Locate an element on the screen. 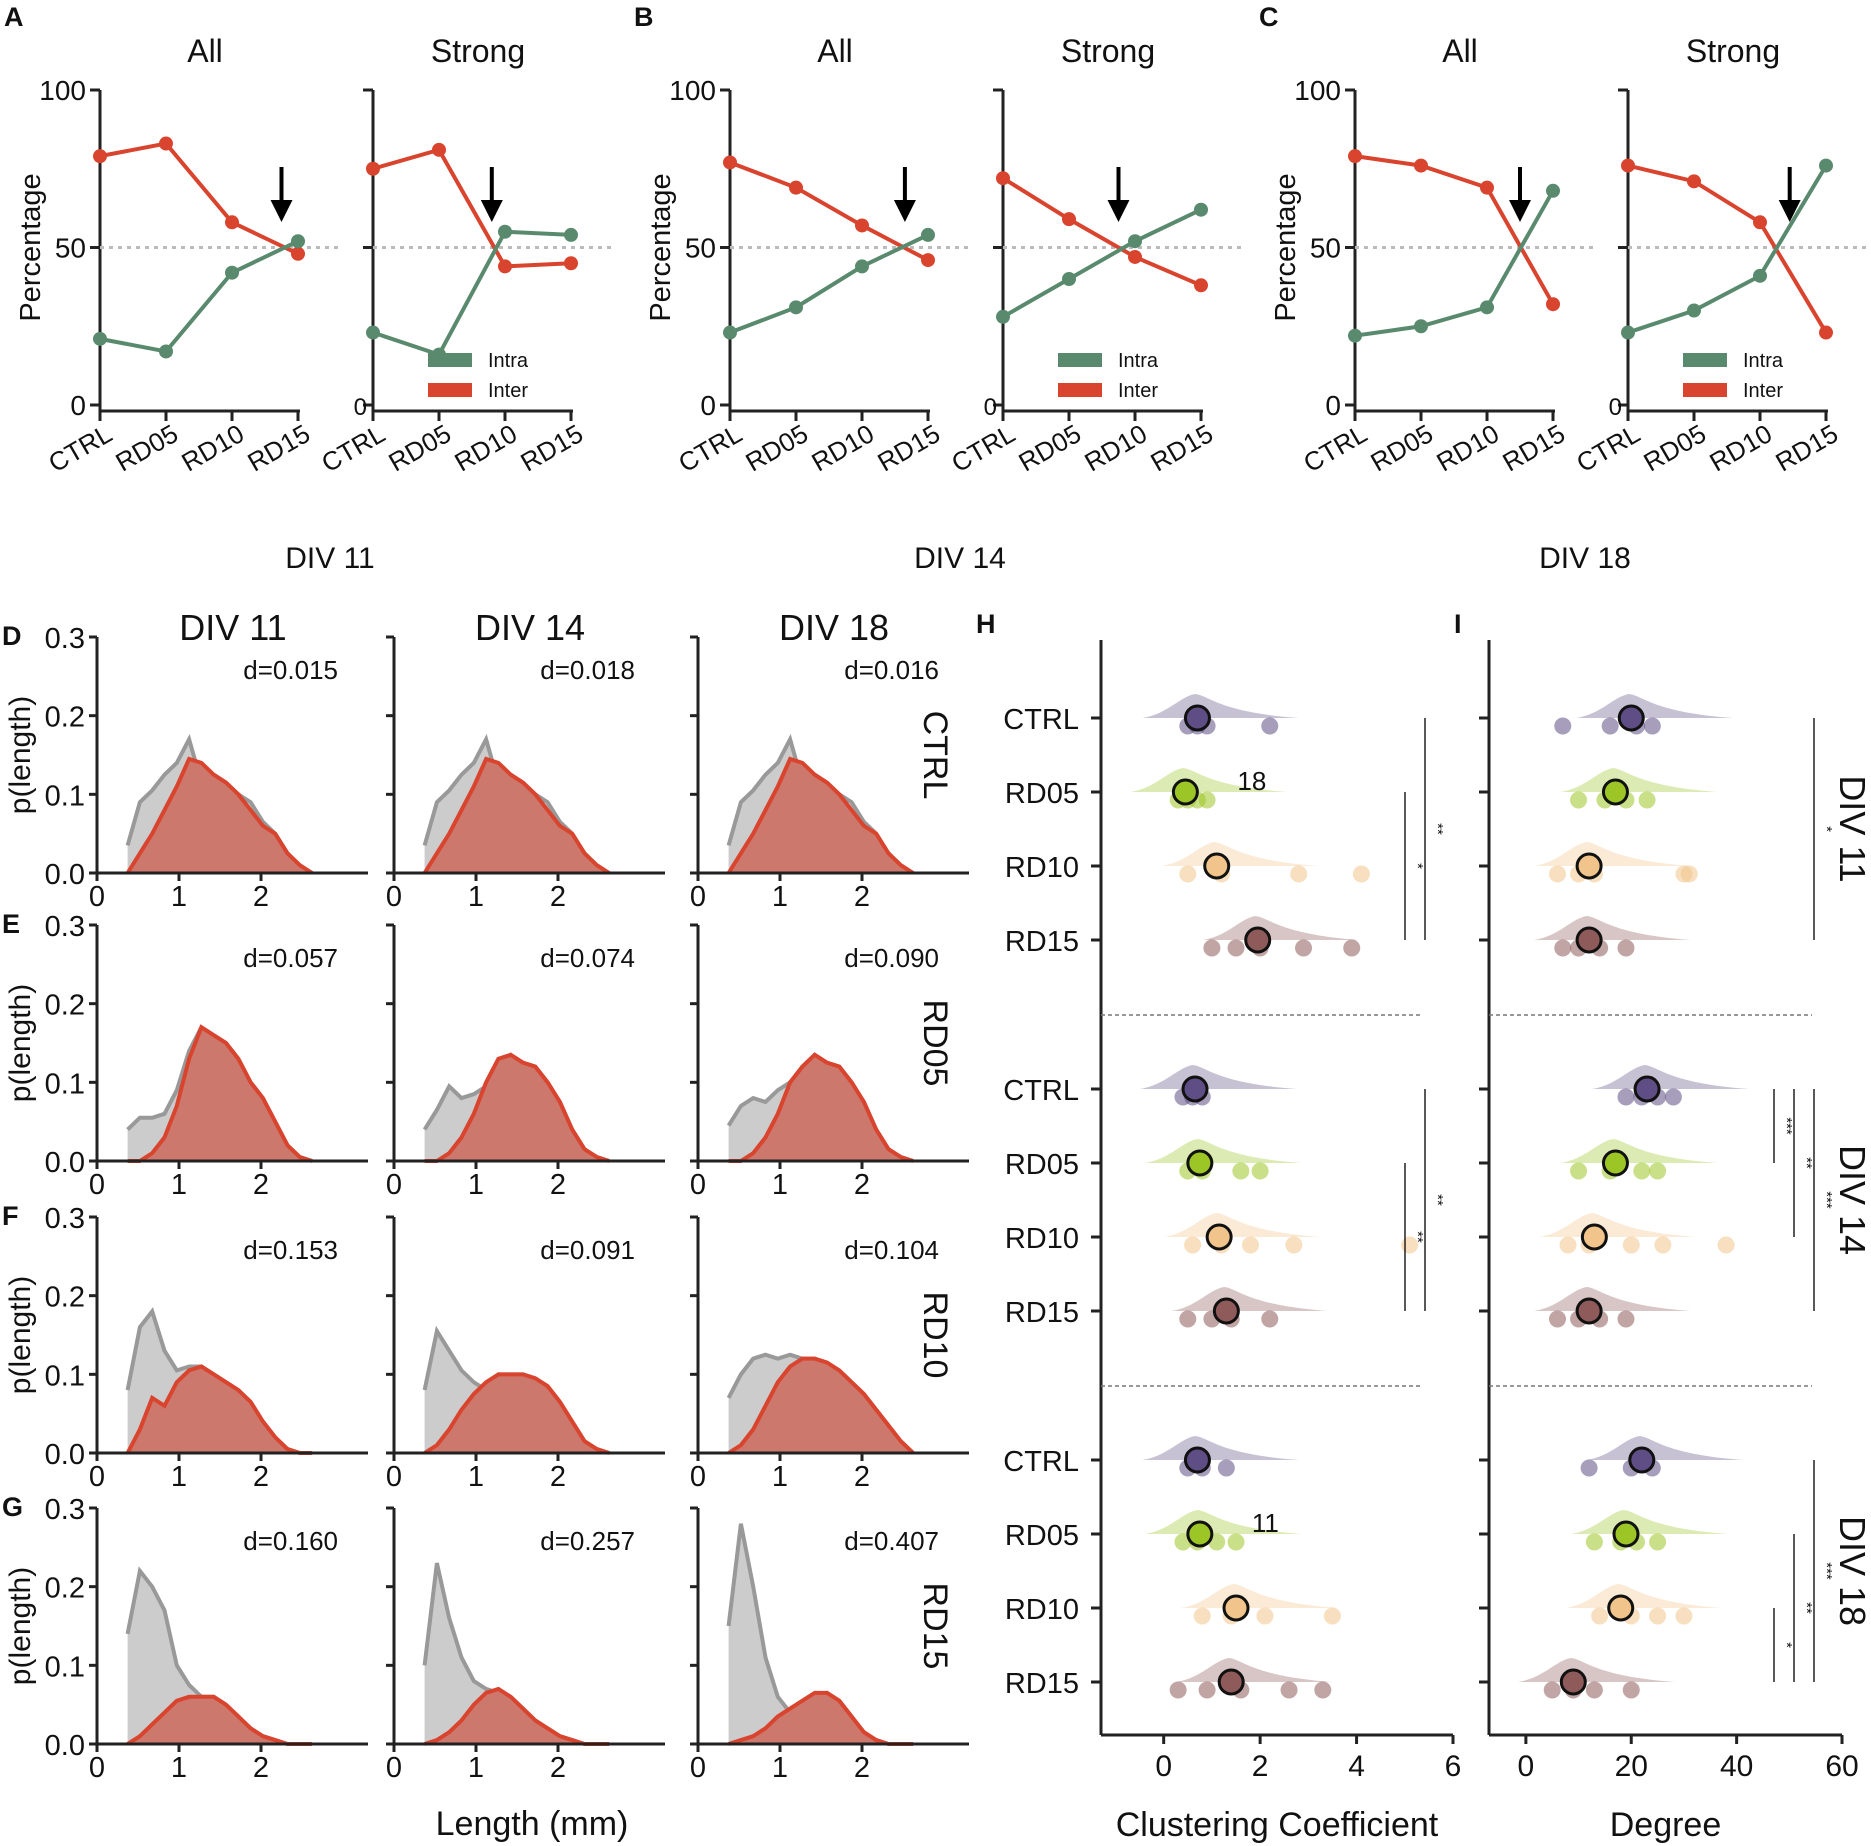 The height and width of the screenshot is (1846, 1871). x-axis-label: Length (mm) is located at coordinates (532, 1824).